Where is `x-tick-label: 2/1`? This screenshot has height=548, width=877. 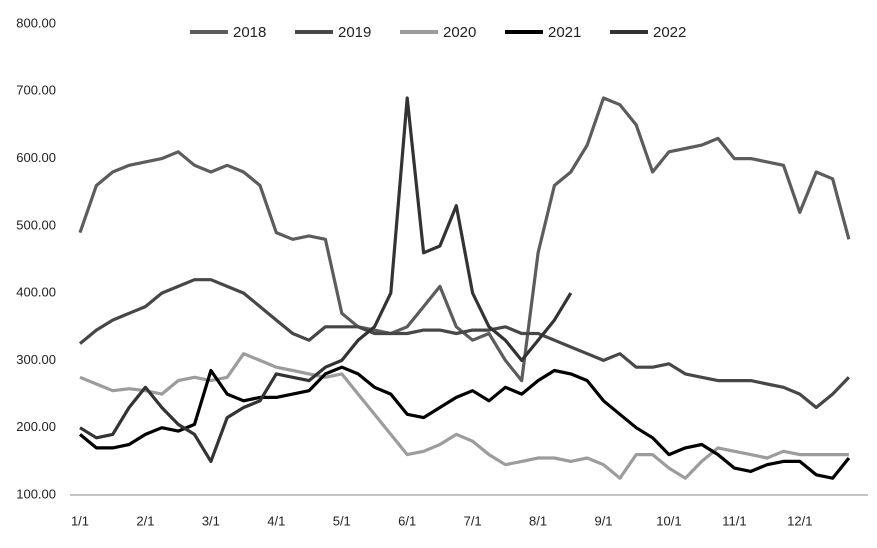 x-tick-label: 2/1 is located at coordinates (145, 520).